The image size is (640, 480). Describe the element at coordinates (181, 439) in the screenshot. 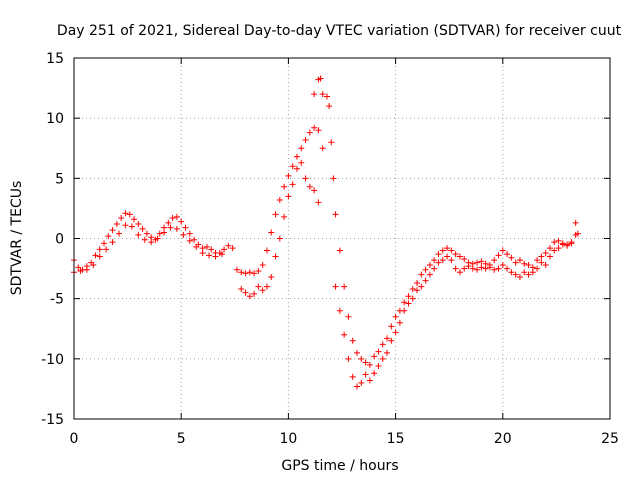

I see `x-tick-label: 5` at that location.